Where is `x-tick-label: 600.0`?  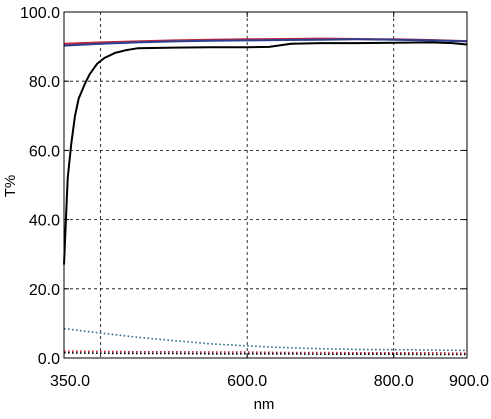 x-tick-label: 600.0 is located at coordinates (247, 381).